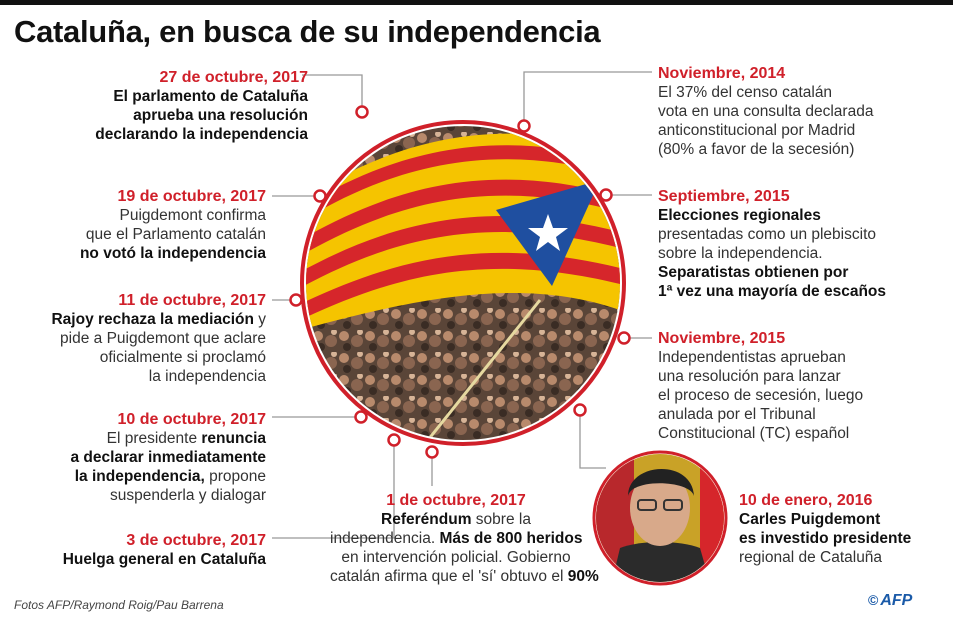 Image resolution: width=953 pixels, height=620 pixels. I want to click on estelada-triangle, so click(548, 233).